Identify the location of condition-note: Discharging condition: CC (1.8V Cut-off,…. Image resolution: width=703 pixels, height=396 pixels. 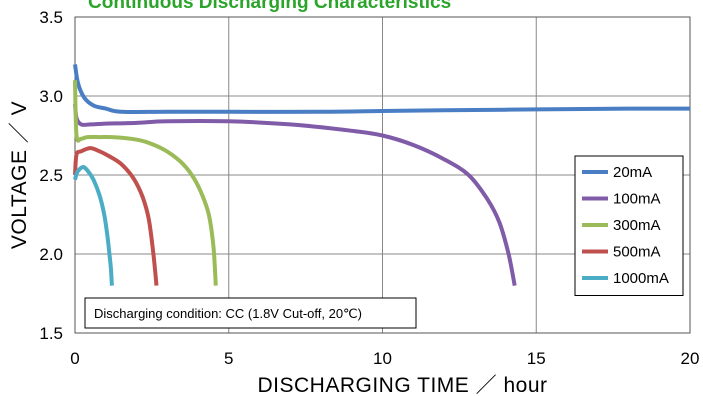
(250, 313).